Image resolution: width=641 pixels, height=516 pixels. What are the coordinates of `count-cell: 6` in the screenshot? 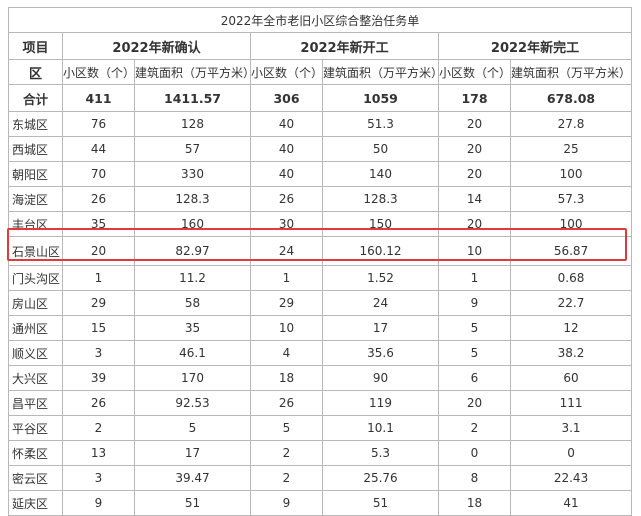 It's located at (474, 378).